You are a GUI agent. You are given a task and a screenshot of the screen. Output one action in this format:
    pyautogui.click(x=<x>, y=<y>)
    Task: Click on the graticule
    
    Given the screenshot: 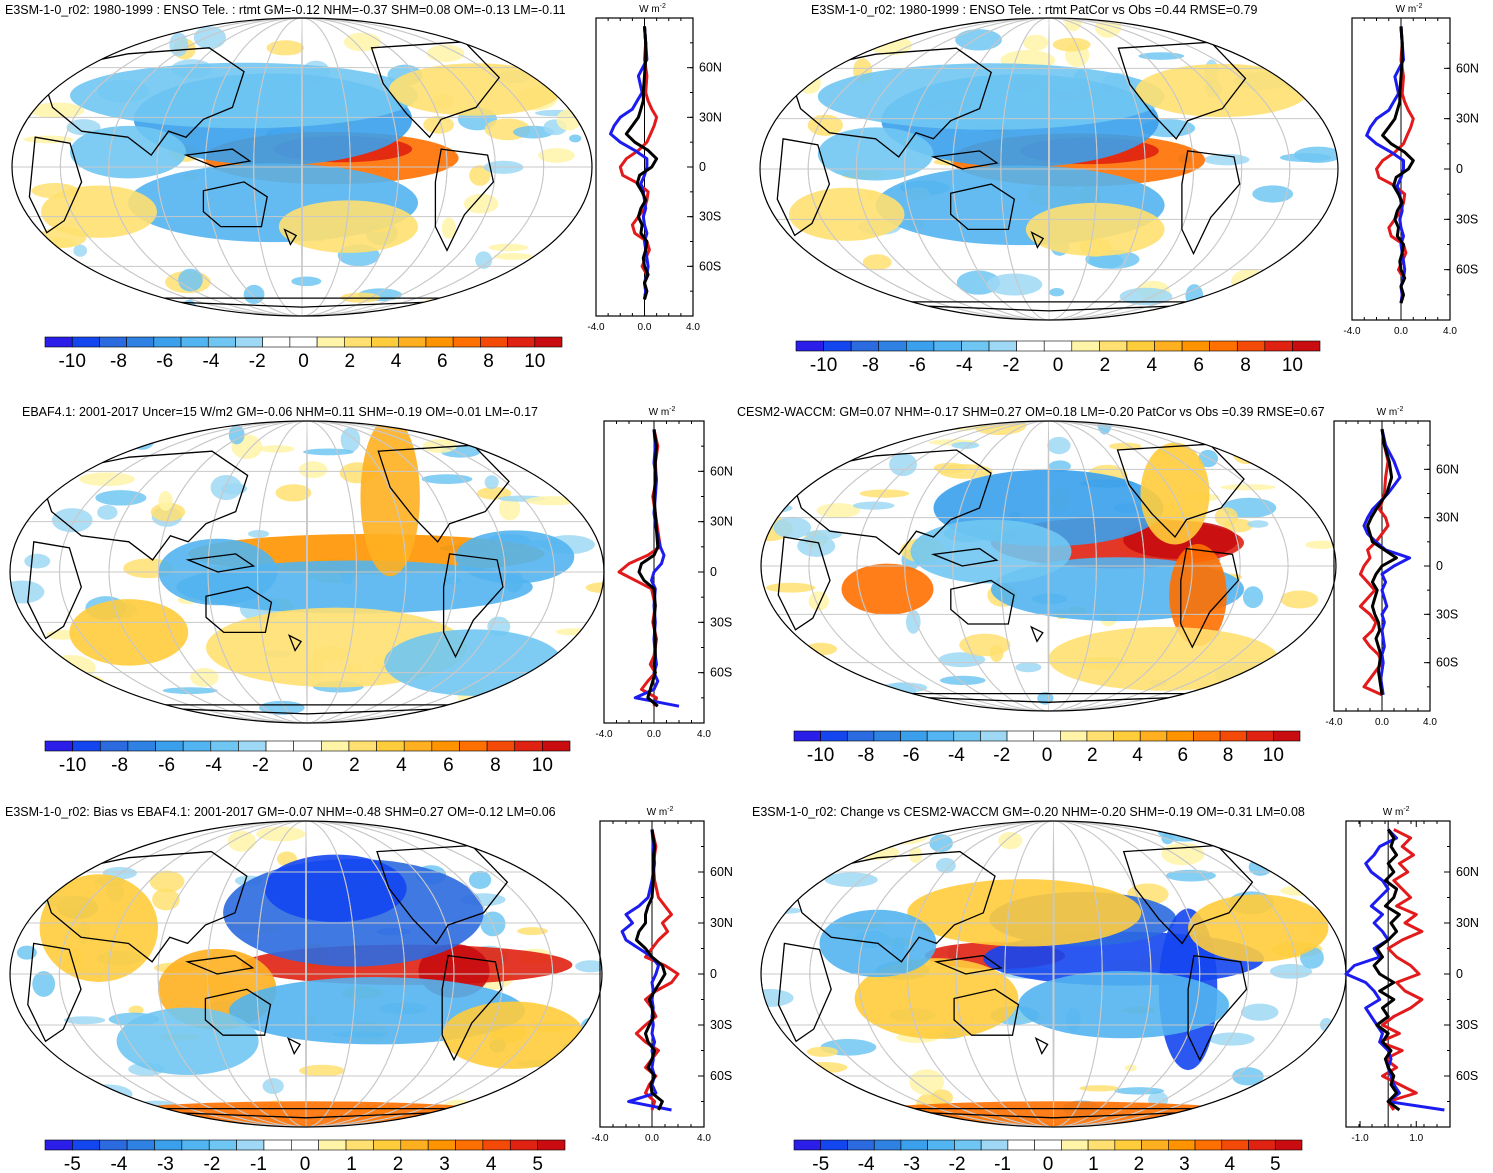 What is the action you would take?
    pyautogui.click(x=1053, y=974)
    